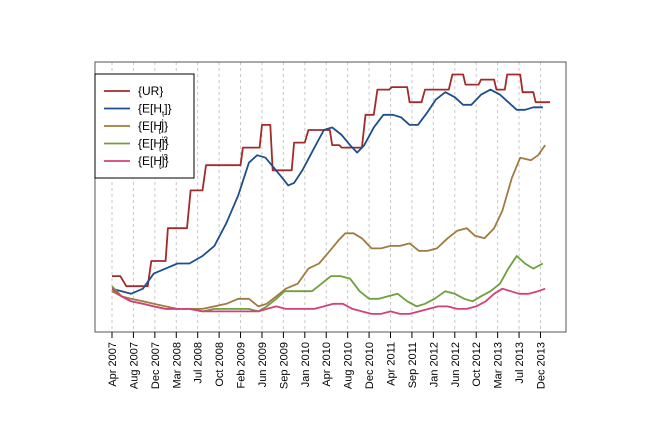 The image size is (666, 430). I want to click on x-tick-label: Mar 2013, so click(499, 365).